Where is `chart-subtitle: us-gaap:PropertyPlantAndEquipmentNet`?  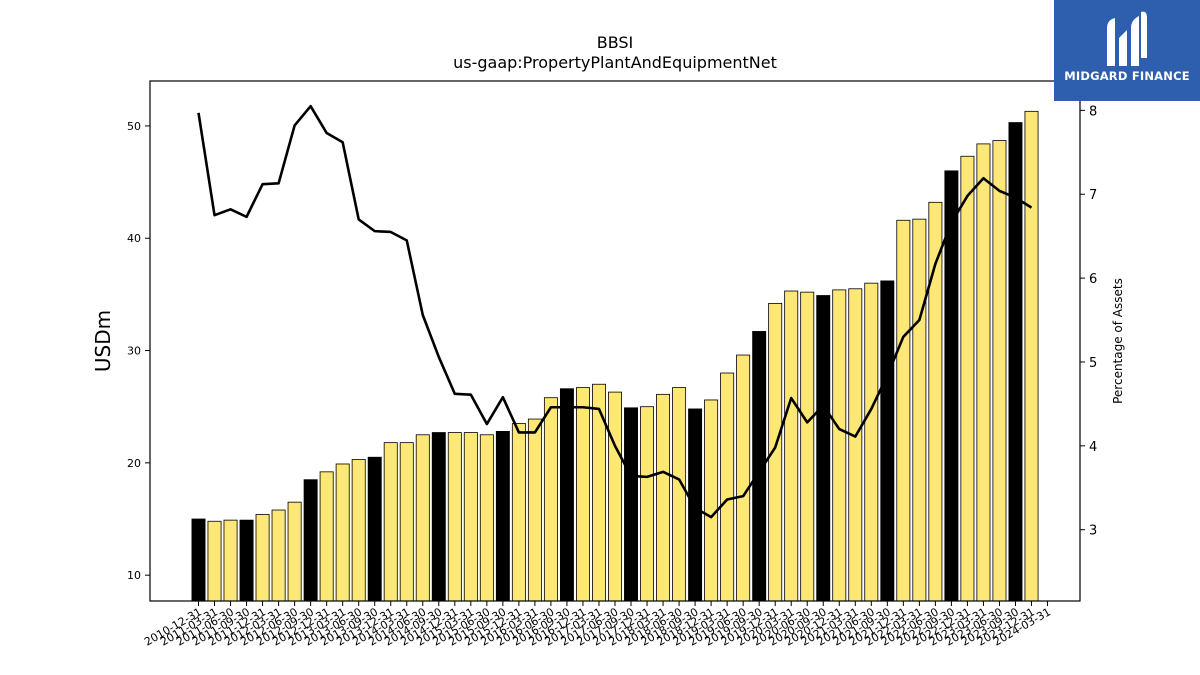 chart-subtitle: us-gaap:PropertyPlantAndEquipmentNet is located at coordinates (615, 62).